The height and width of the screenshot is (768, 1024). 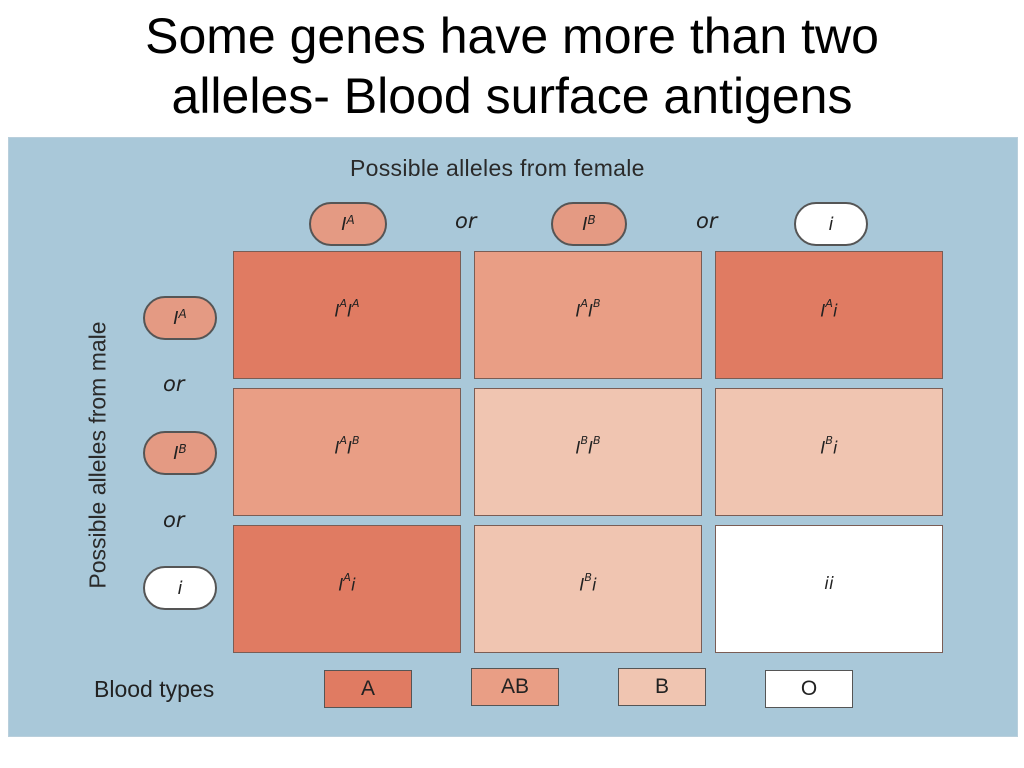 I want to click on legend-swatch-B: B, so click(x=662, y=687).